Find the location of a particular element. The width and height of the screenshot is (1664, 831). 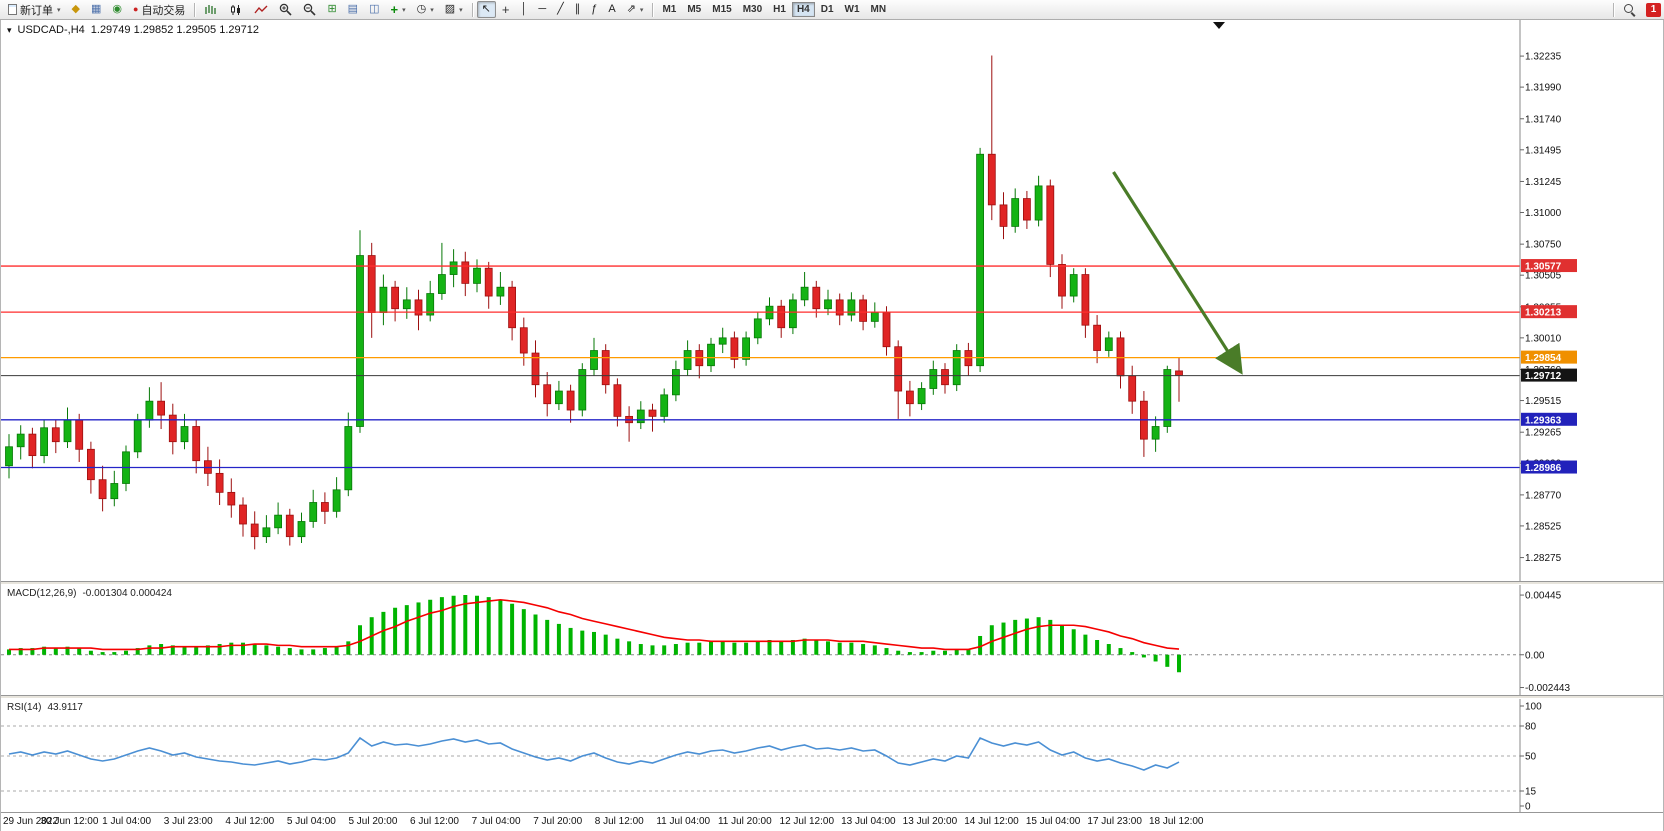

profiles-icon: ◉ is located at coordinates (117, 9).